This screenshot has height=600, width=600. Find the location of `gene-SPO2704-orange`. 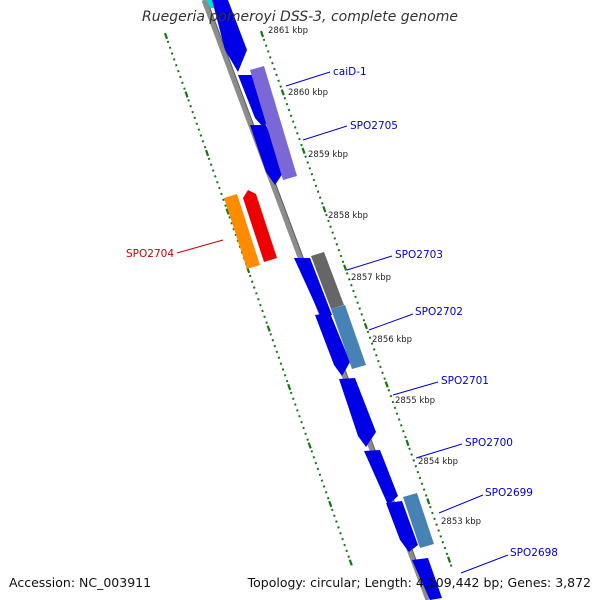

gene-SPO2704-orange is located at coordinates (242, 231).